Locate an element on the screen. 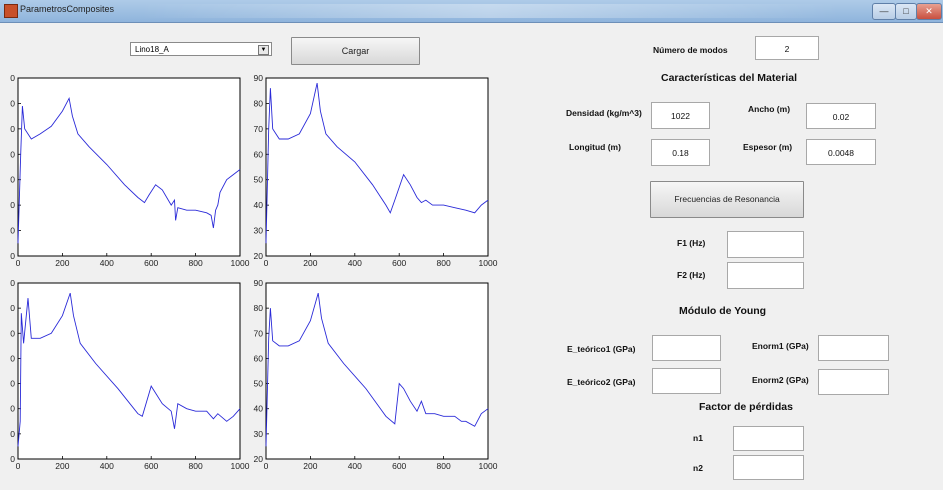  thickness-field: 0.0048 is located at coordinates (841, 152).